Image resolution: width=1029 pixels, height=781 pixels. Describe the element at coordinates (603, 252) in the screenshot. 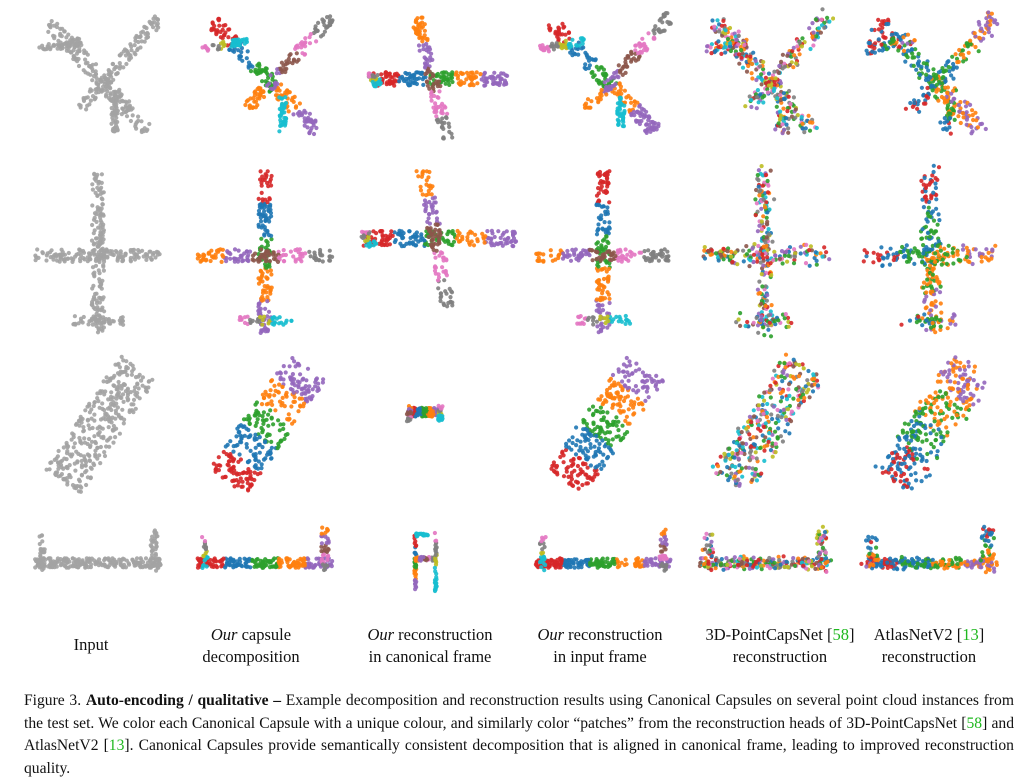

I see `point-cloud-r2-input-frame` at that location.